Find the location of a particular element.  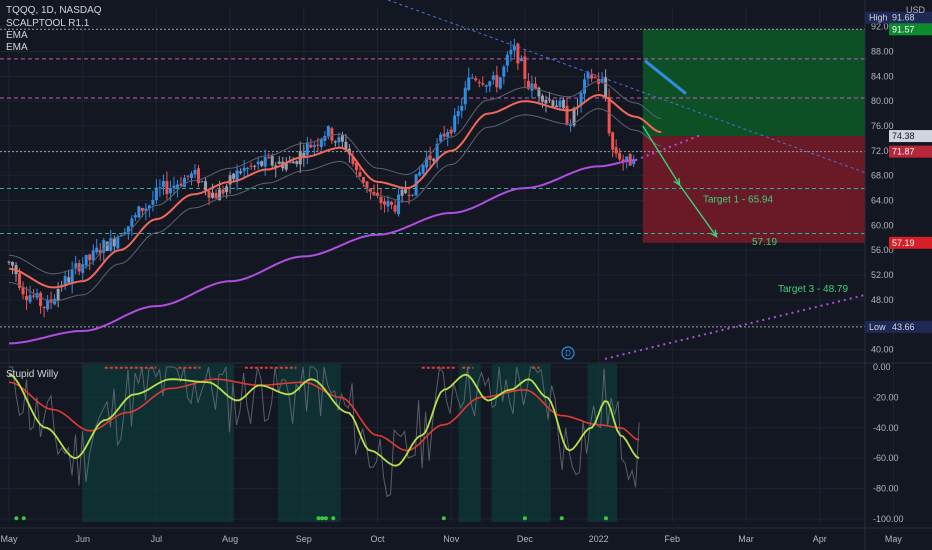

price-tick: 64.00 is located at coordinates (882, 201).